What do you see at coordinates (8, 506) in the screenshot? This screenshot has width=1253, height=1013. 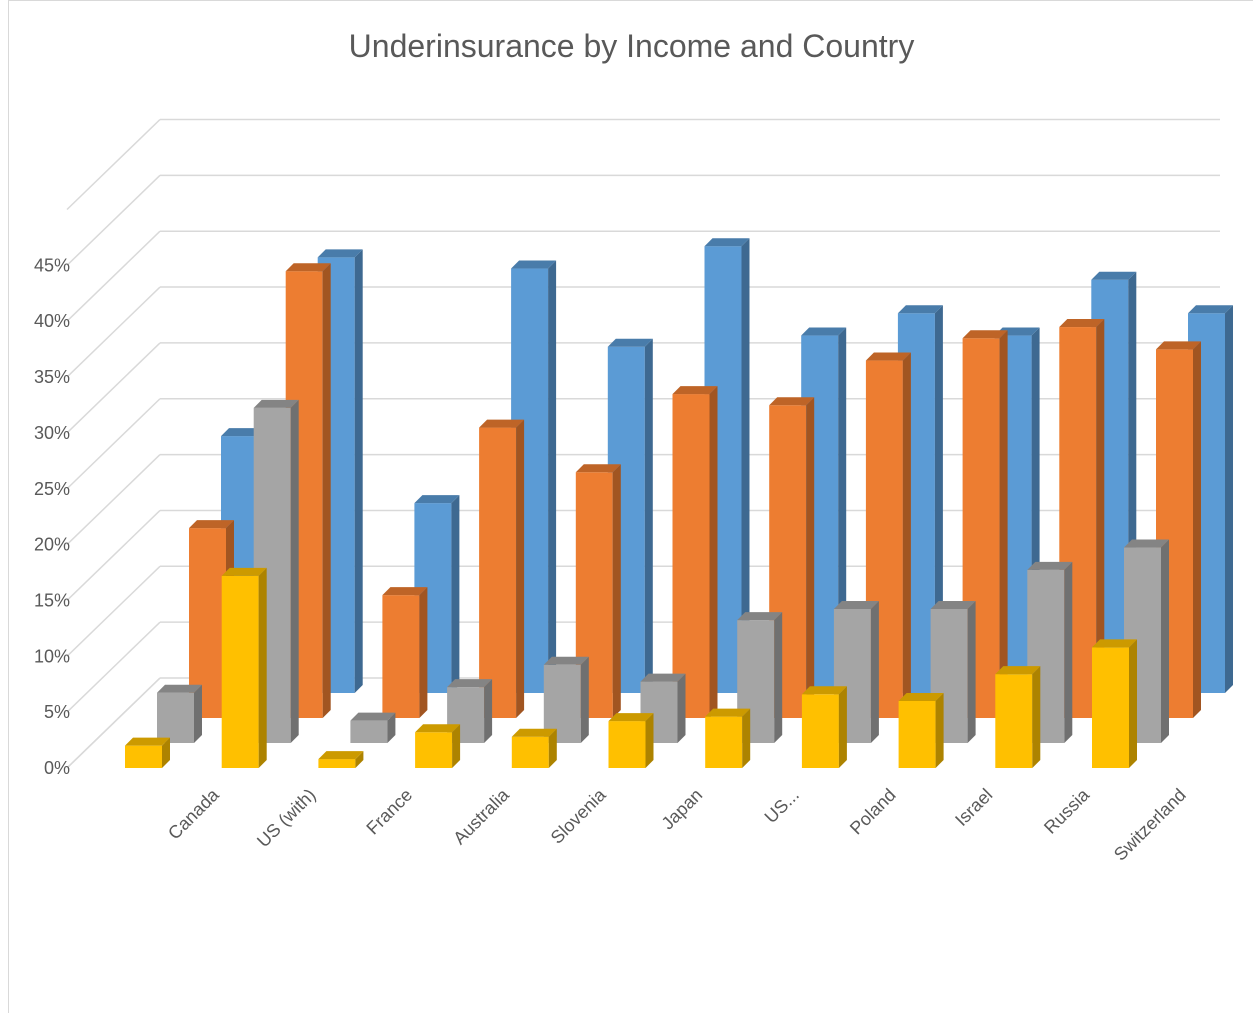 I see `chart-border-left` at bounding box center [8, 506].